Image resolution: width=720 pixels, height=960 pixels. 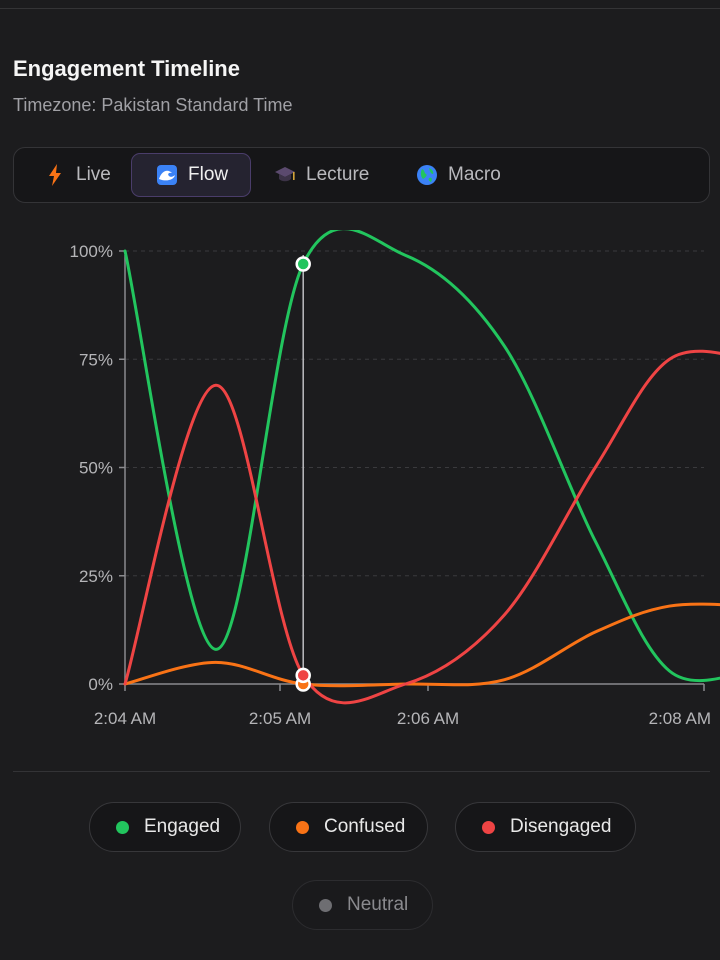 I want to click on legend-disengaged-label: Disengaged, so click(x=561, y=826).